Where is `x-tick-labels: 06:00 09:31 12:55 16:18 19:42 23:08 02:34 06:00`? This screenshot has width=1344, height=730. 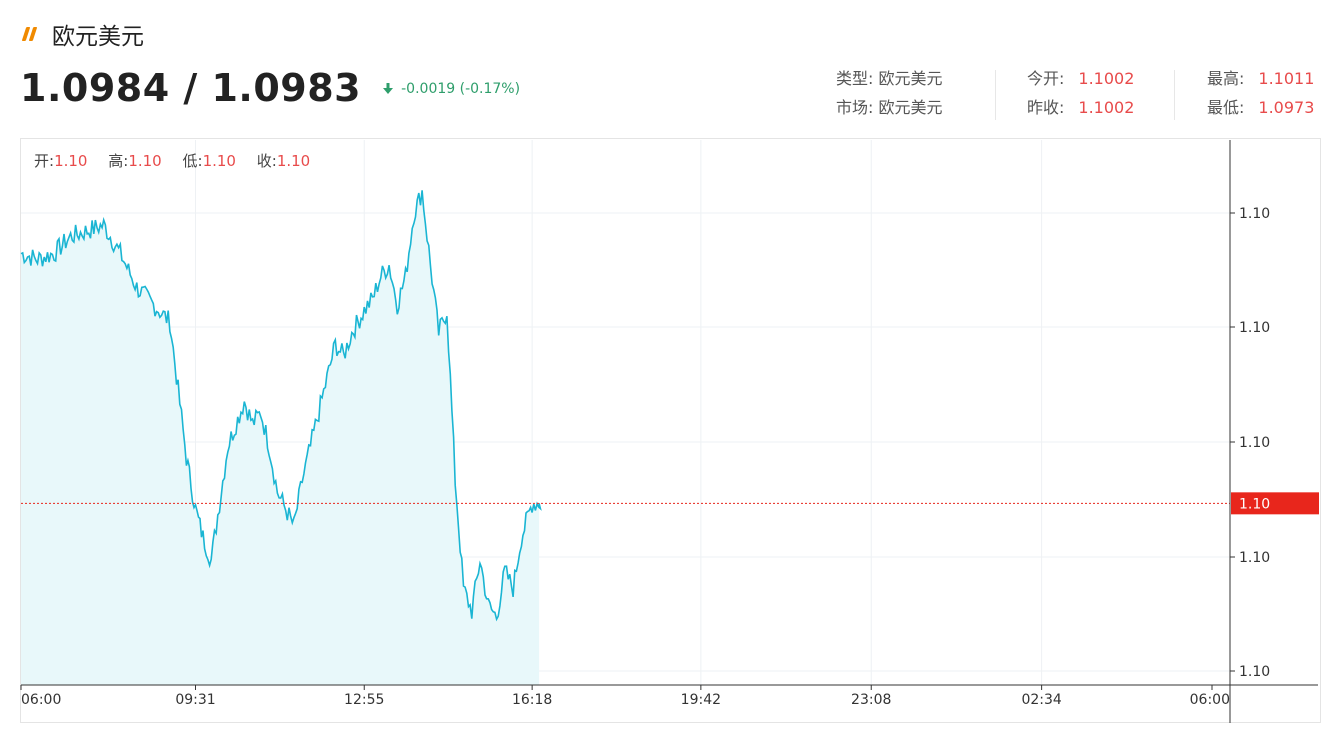
x-tick-labels: 06:00 09:31 12:55 16:18 19:42 23:08 02:34 06:00 is located at coordinates (625, 696).